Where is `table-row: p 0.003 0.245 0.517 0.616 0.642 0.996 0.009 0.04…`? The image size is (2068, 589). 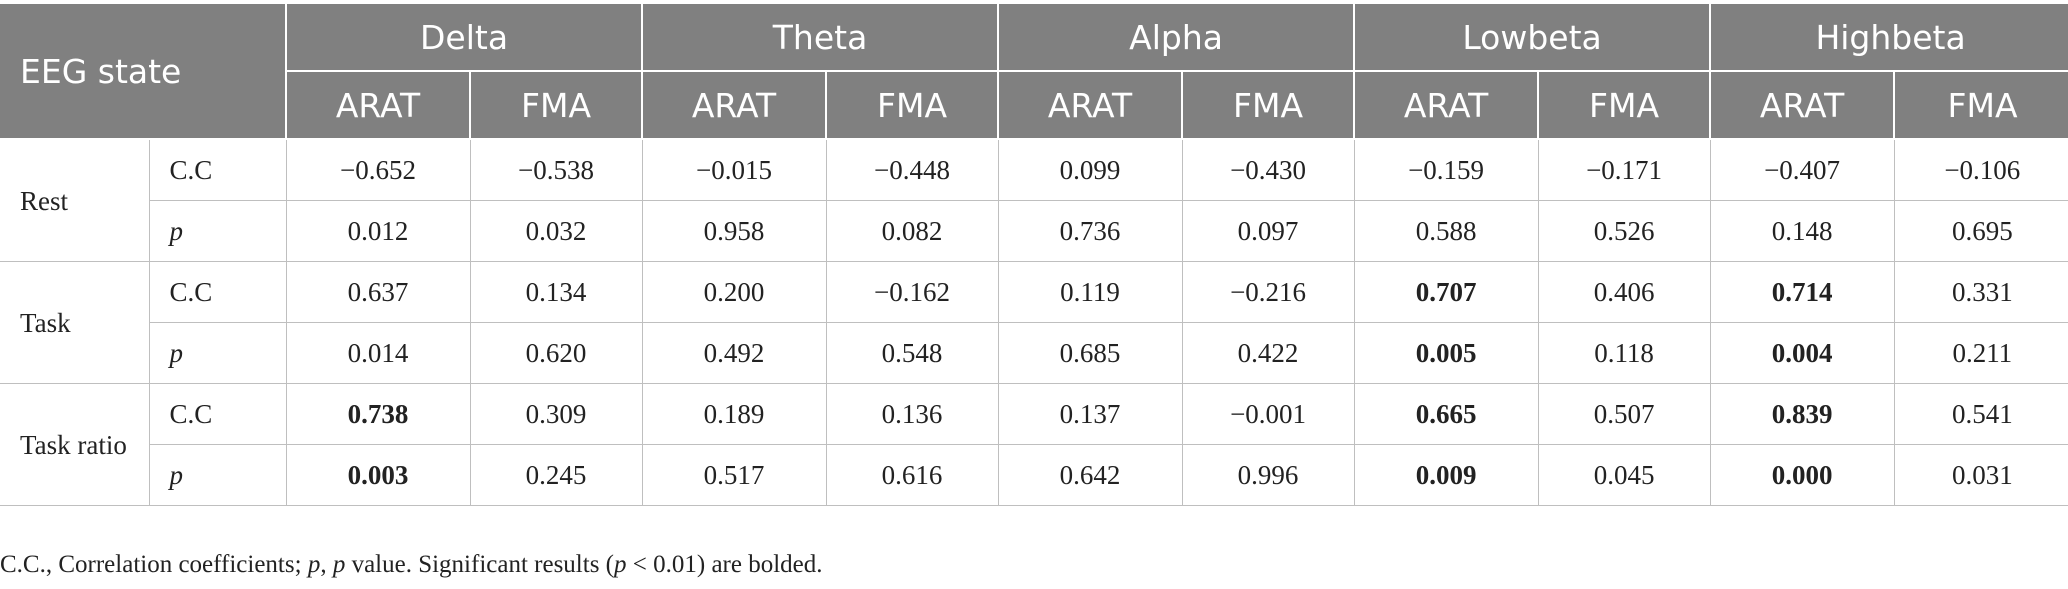
table-row: p 0.003 0.245 0.517 0.616 0.642 0.996 0.009 0.04… is located at coordinates (1034, 475).